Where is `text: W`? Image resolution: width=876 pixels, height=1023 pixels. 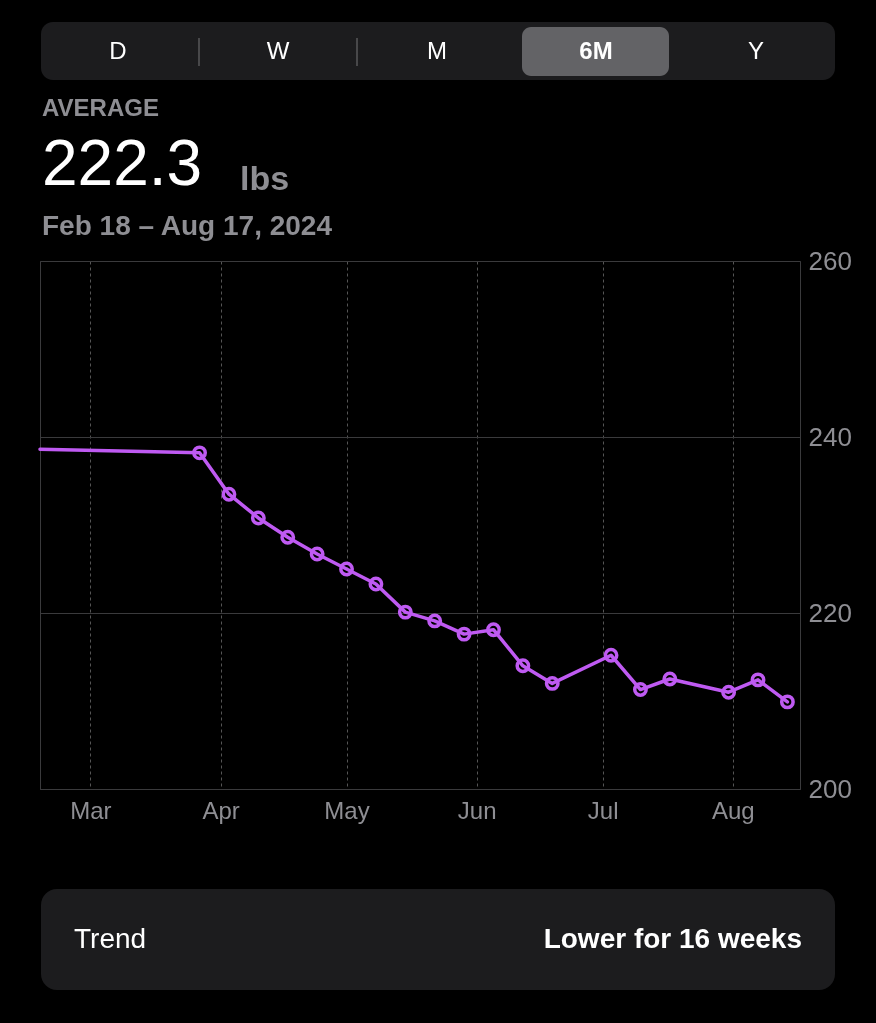 text: W is located at coordinates (278, 50).